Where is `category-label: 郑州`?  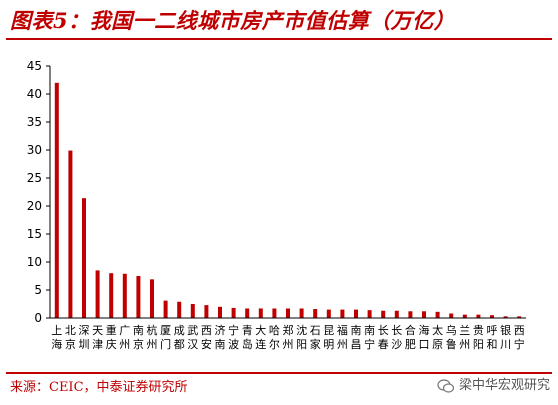
category-label: 郑州 is located at coordinates (288, 337).